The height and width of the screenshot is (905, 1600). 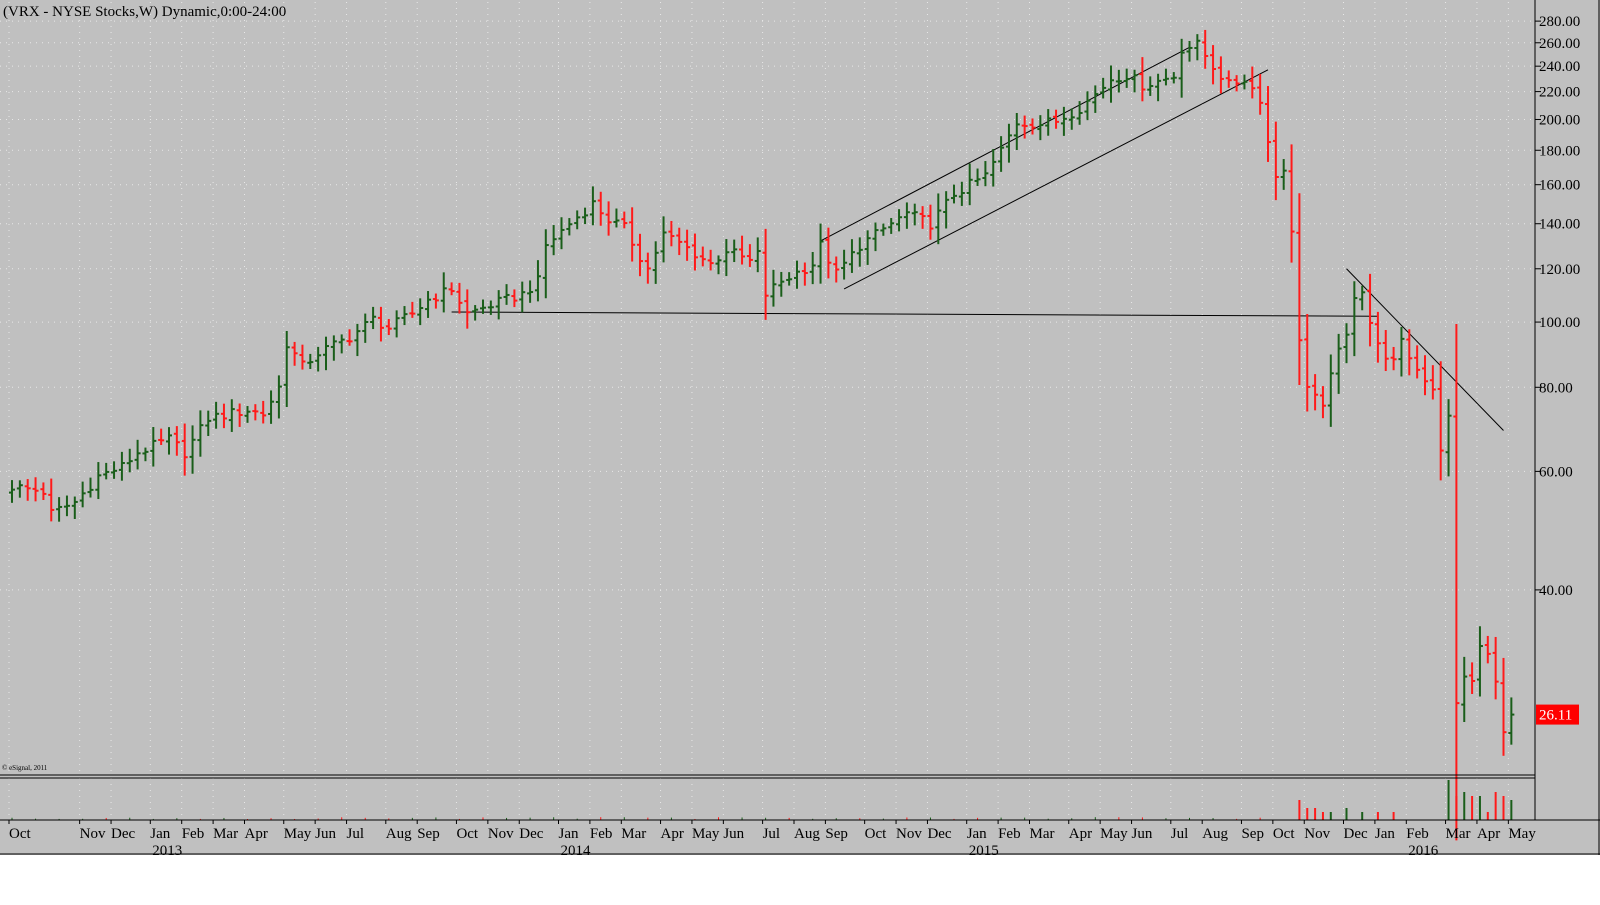 What do you see at coordinates (569, 834) in the screenshot?
I see `x-axis-month-label: Jan` at bounding box center [569, 834].